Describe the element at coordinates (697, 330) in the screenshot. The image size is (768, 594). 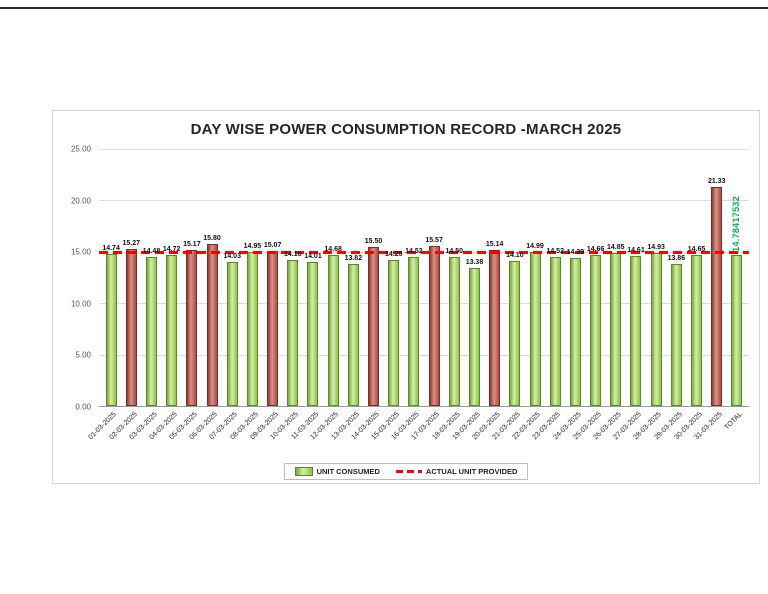
I see `bar-30-03-2025` at that location.